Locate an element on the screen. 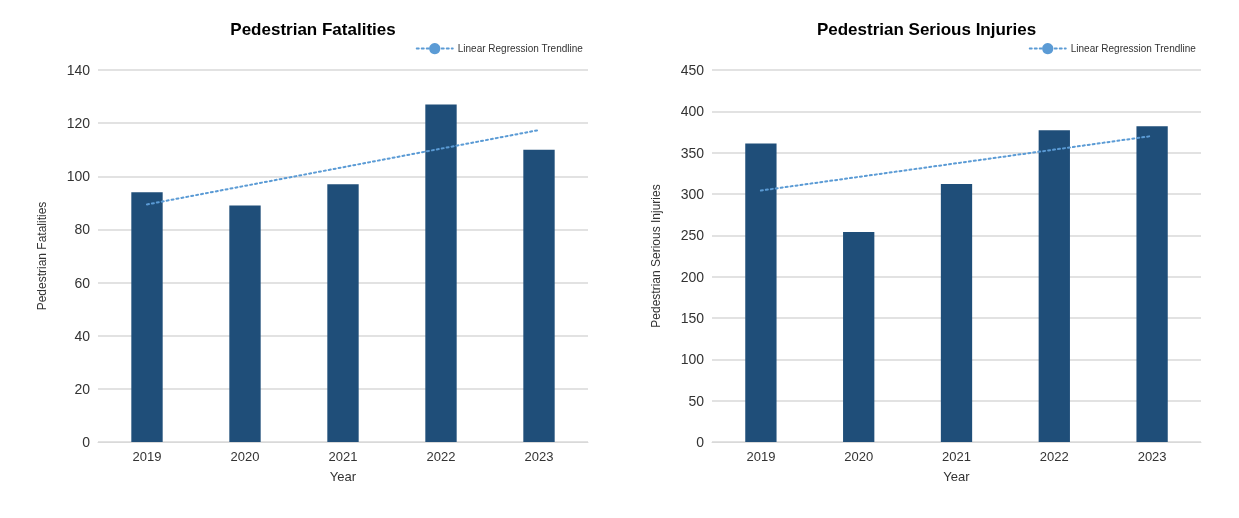 The height and width of the screenshot is (518, 1239). line-series is located at coordinates (343, 167).